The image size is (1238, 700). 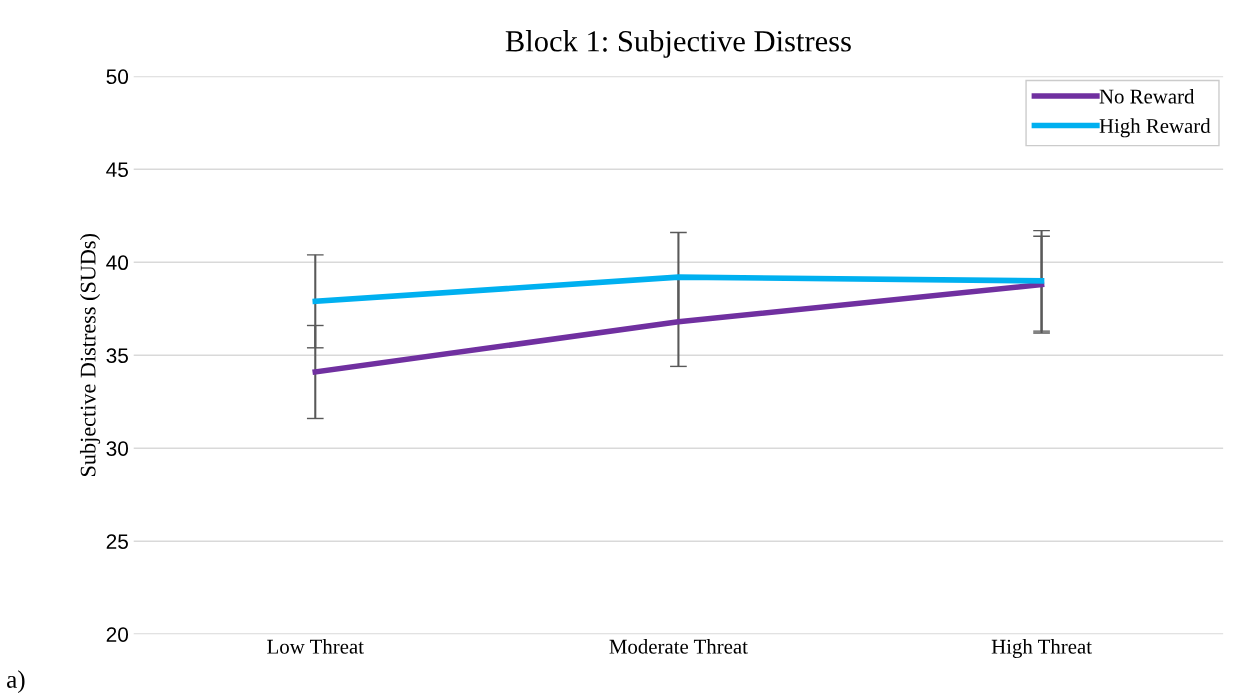 I want to click on y-tick-label: 45, so click(x=117, y=170).